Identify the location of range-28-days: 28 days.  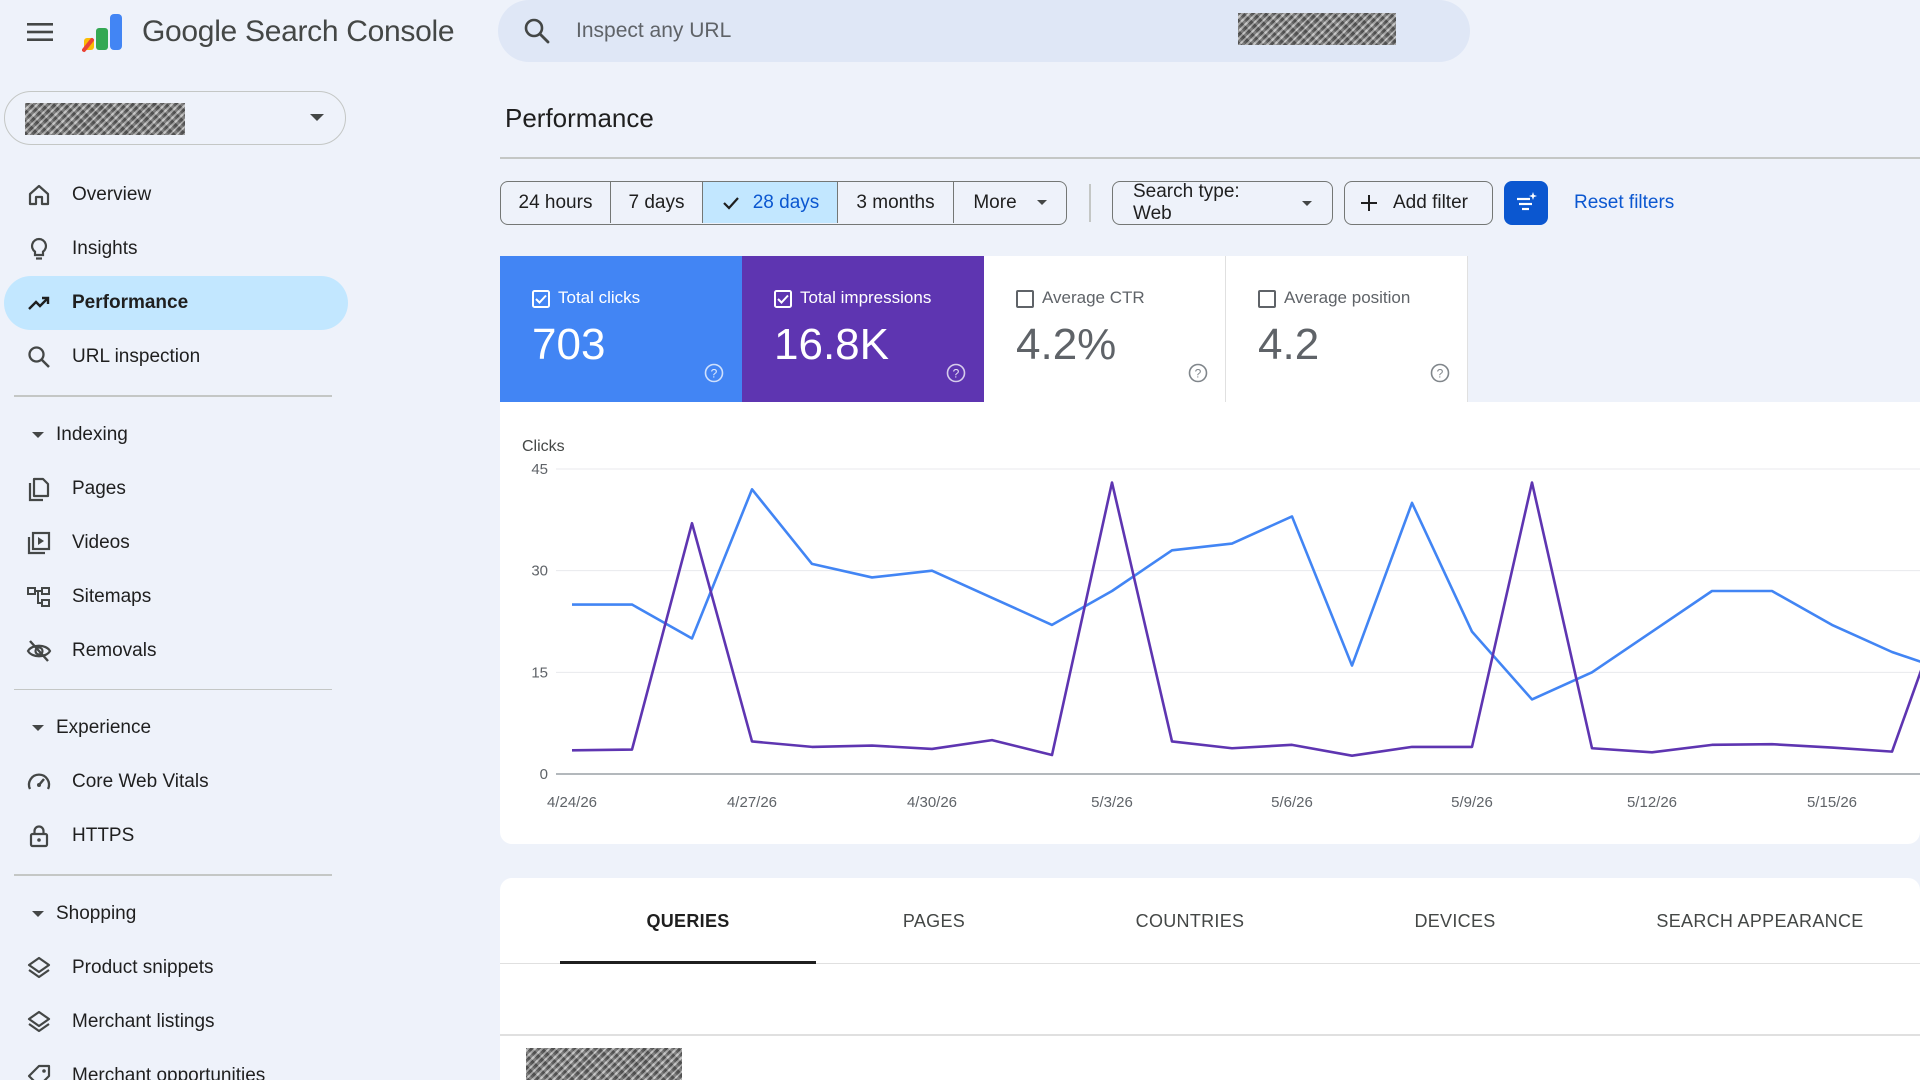
(770, 202).